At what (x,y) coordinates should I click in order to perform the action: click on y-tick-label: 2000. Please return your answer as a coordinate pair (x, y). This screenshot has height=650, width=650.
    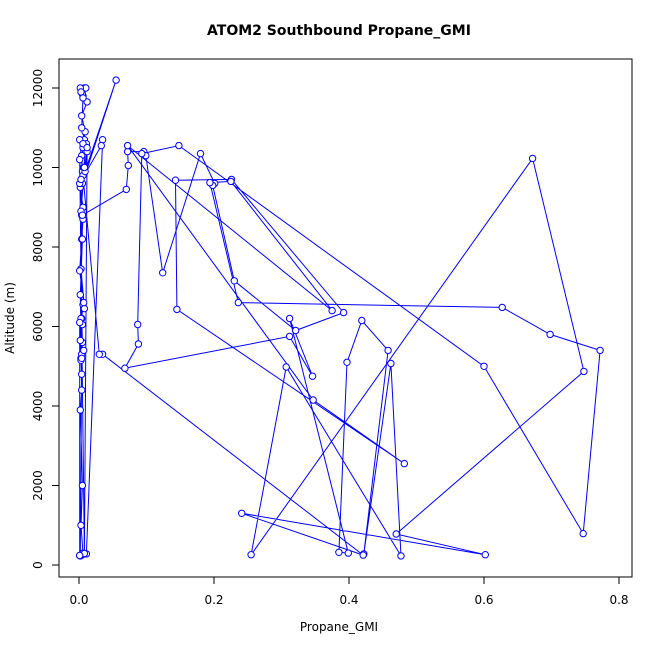
    Looking at the image, I should click on (38, 485).